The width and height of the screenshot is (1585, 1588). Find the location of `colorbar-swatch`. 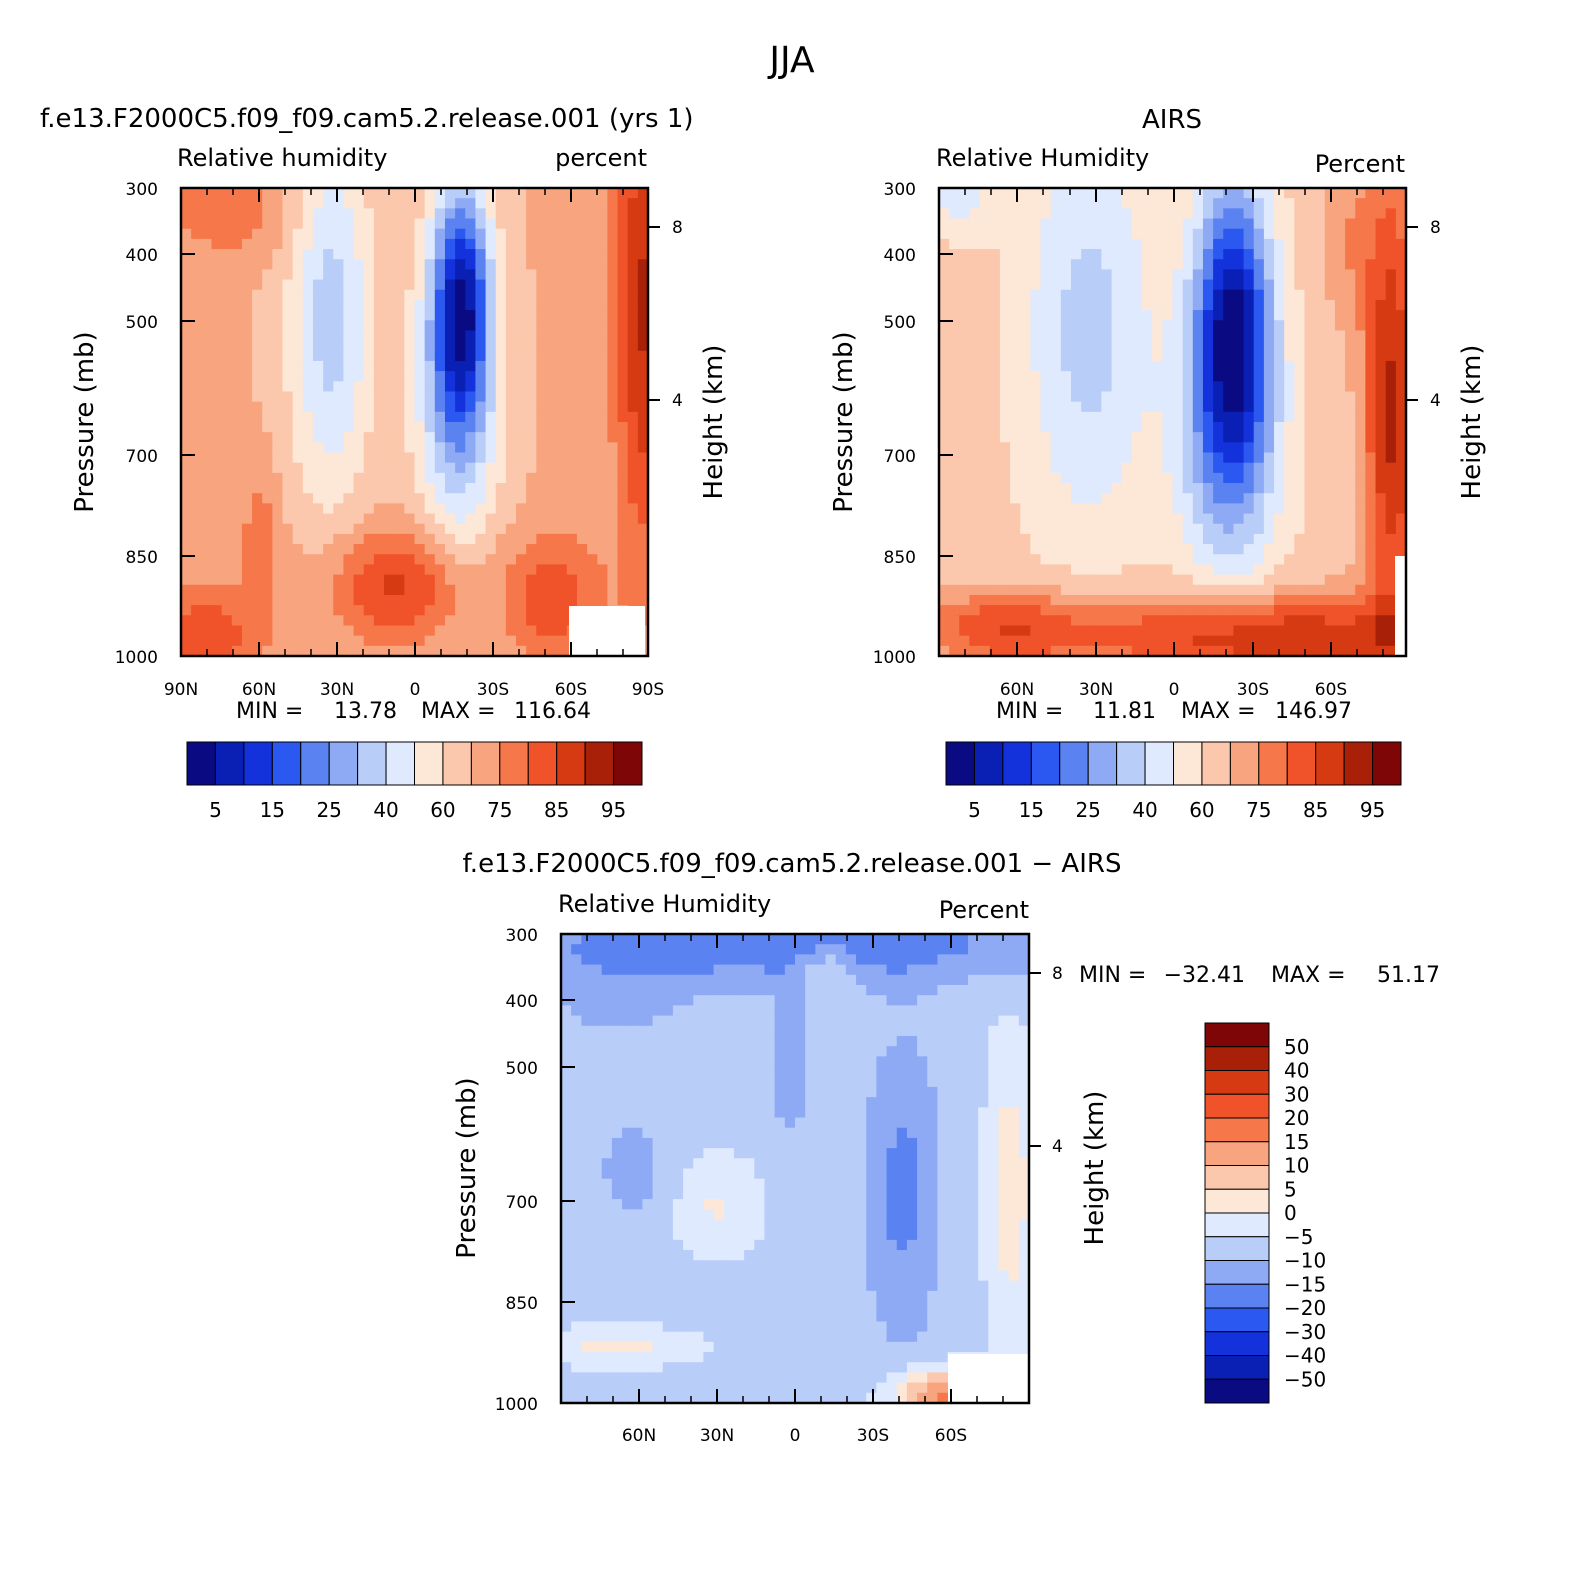

colorbar-swatch is located at coordinates (1358, 763).